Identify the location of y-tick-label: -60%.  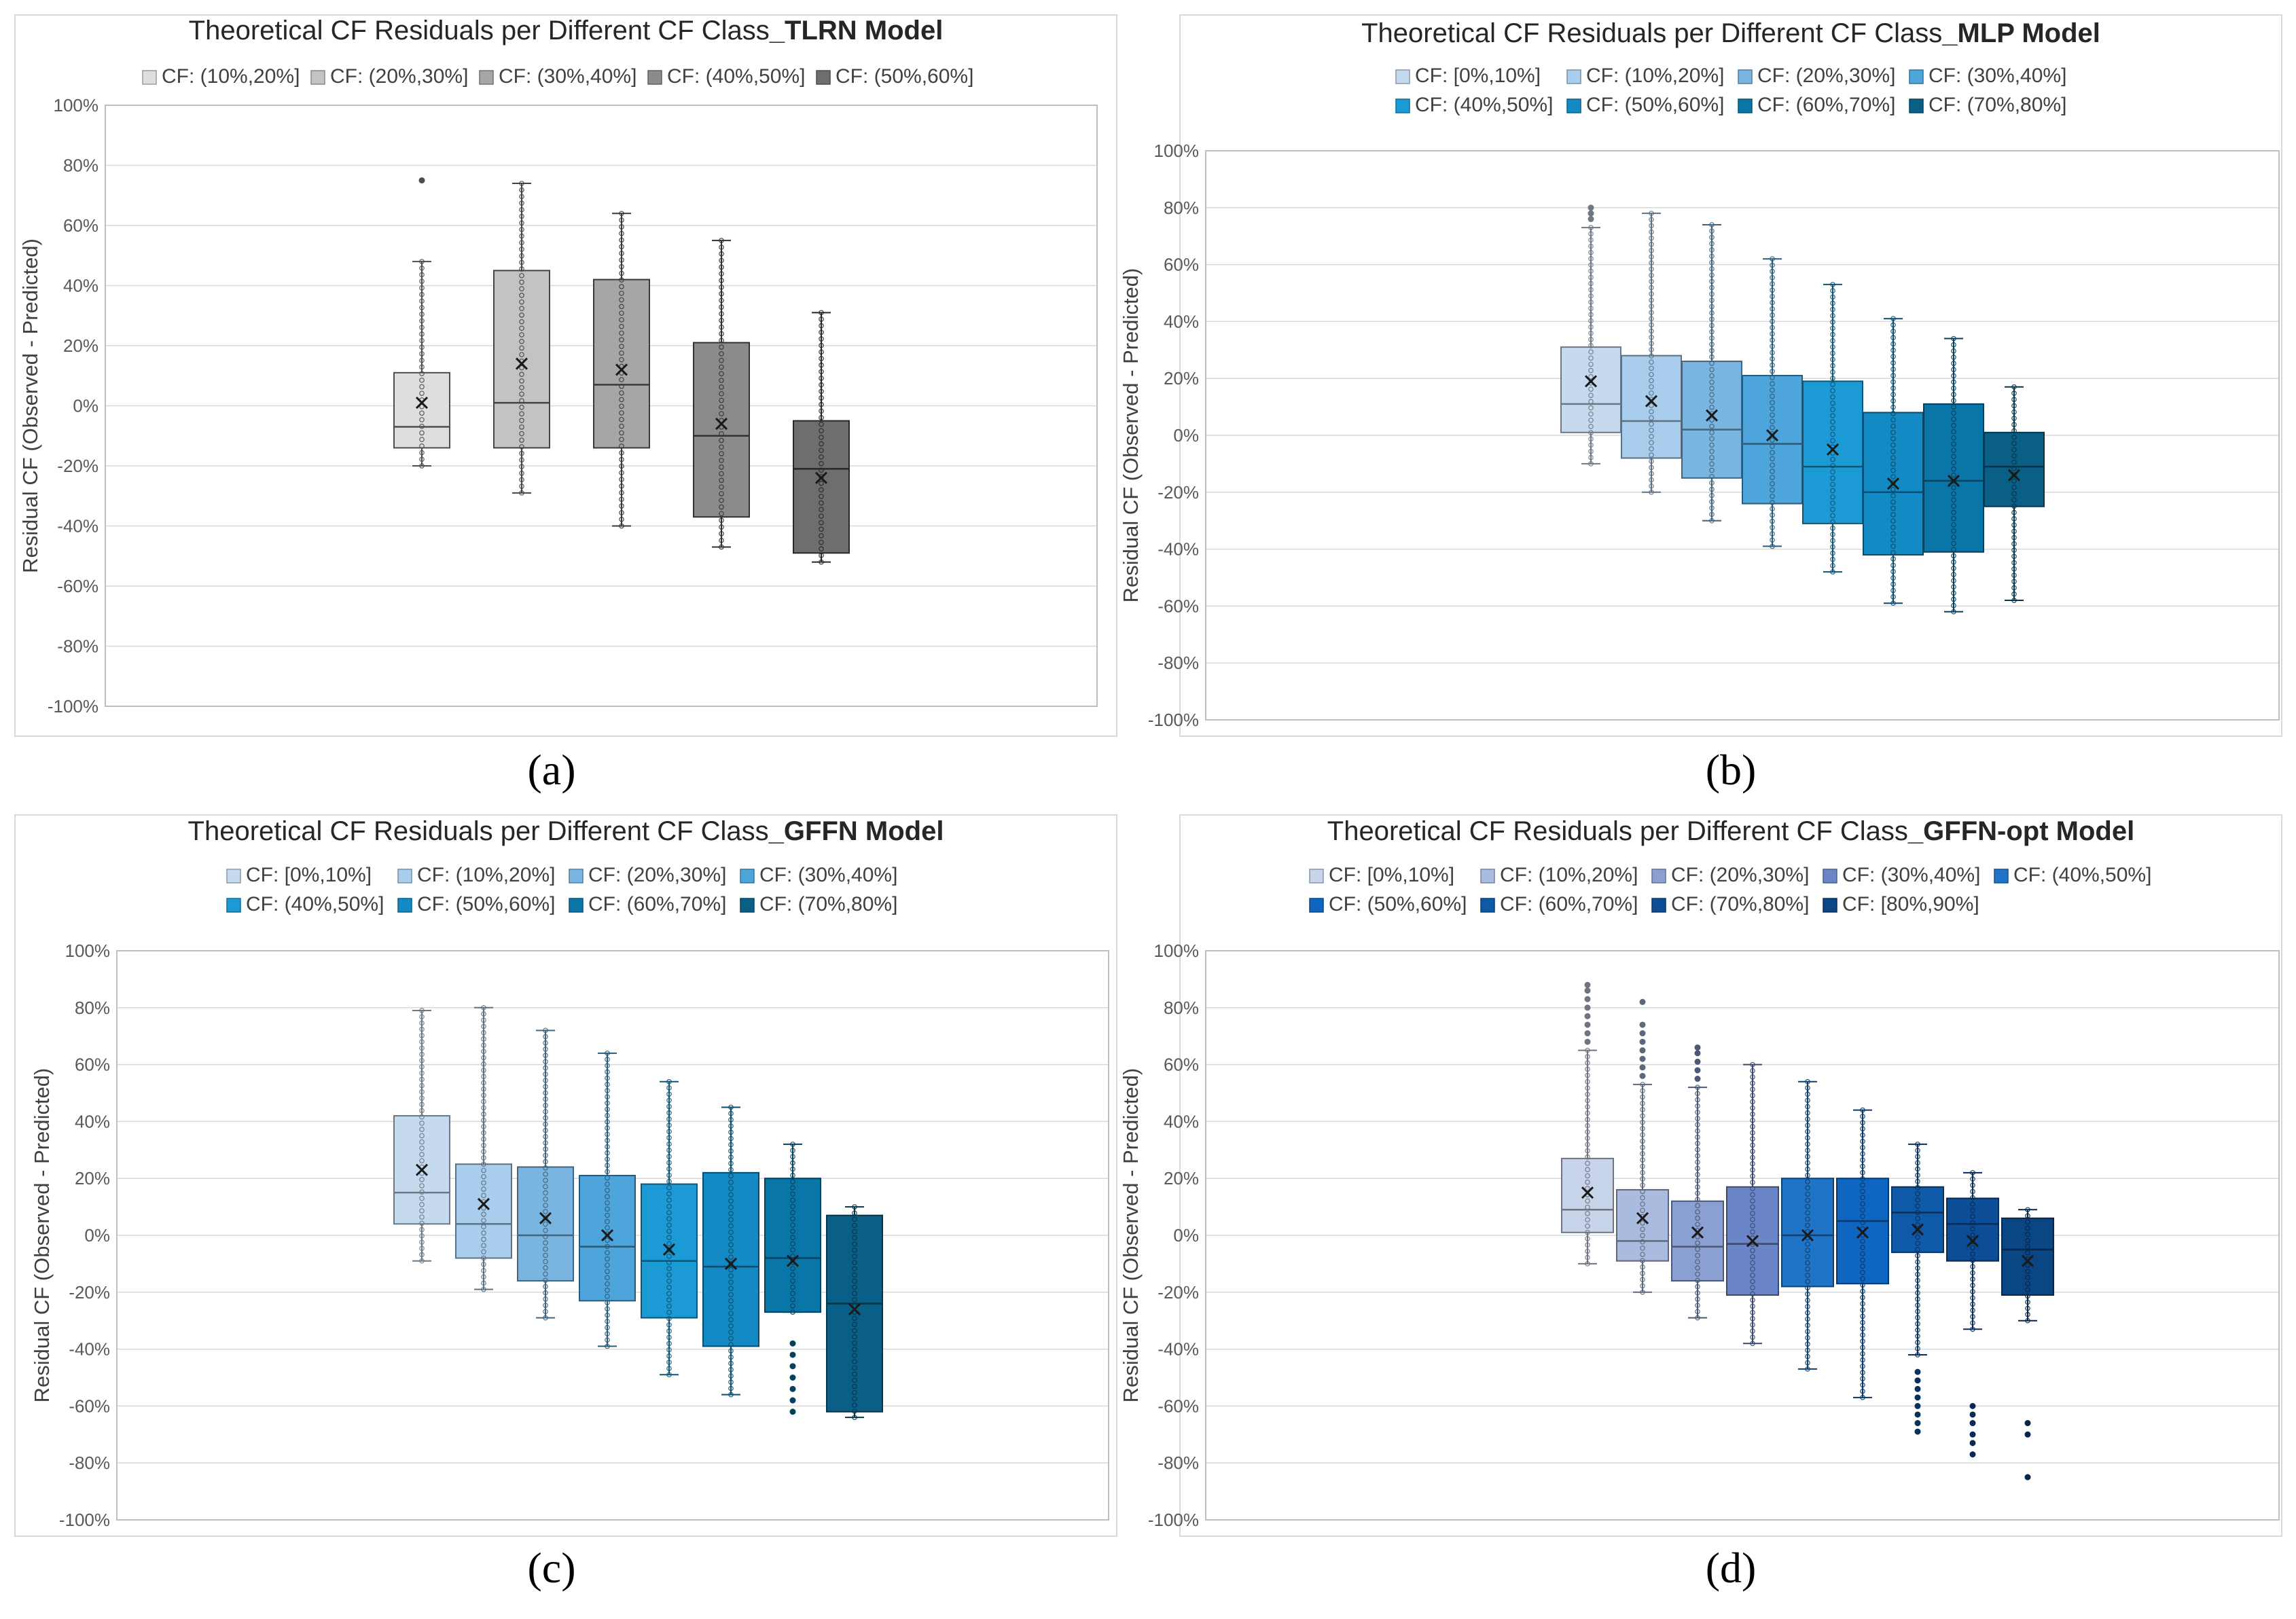
(89, 1406).